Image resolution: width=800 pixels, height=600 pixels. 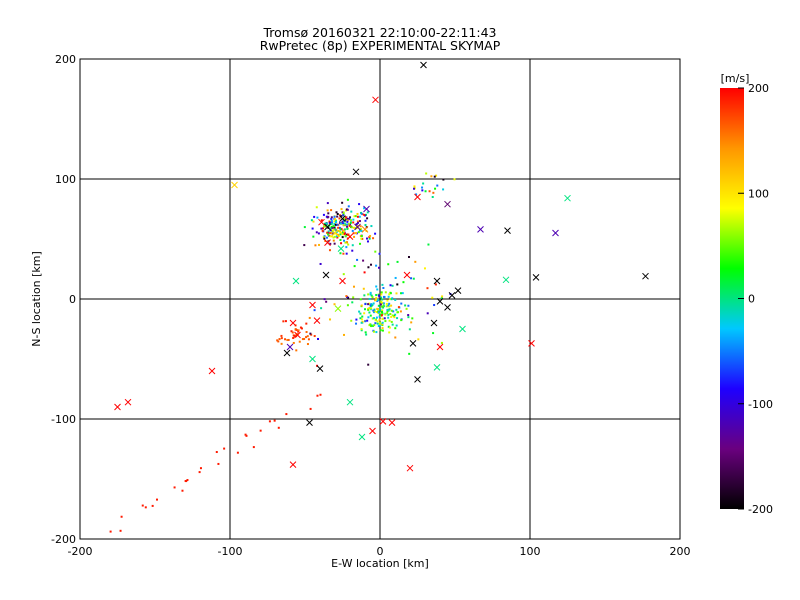 What do you see at coordinates (63, 419) in the screenshot?
I see `y-tick-label: -100` at bounding box center [63, 419].